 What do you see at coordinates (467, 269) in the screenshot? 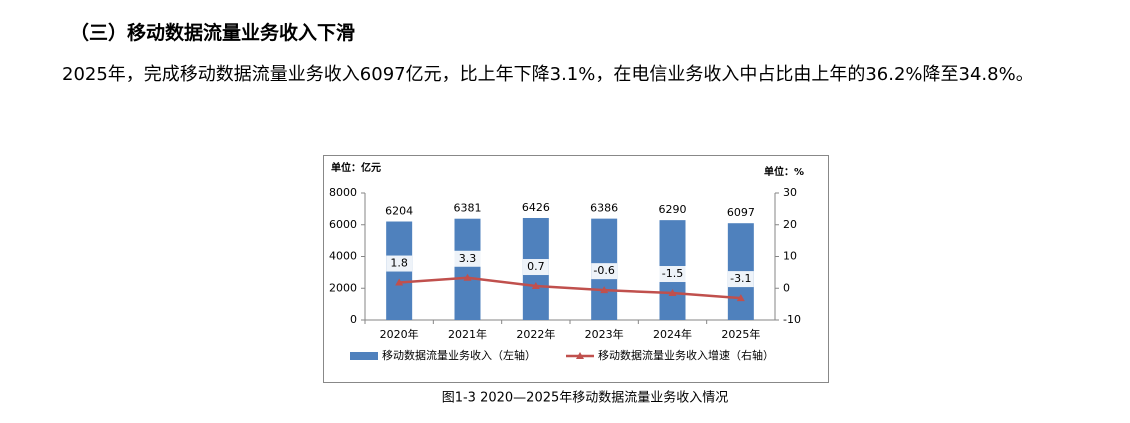
I see `bar` at bounding box center [467, 269].